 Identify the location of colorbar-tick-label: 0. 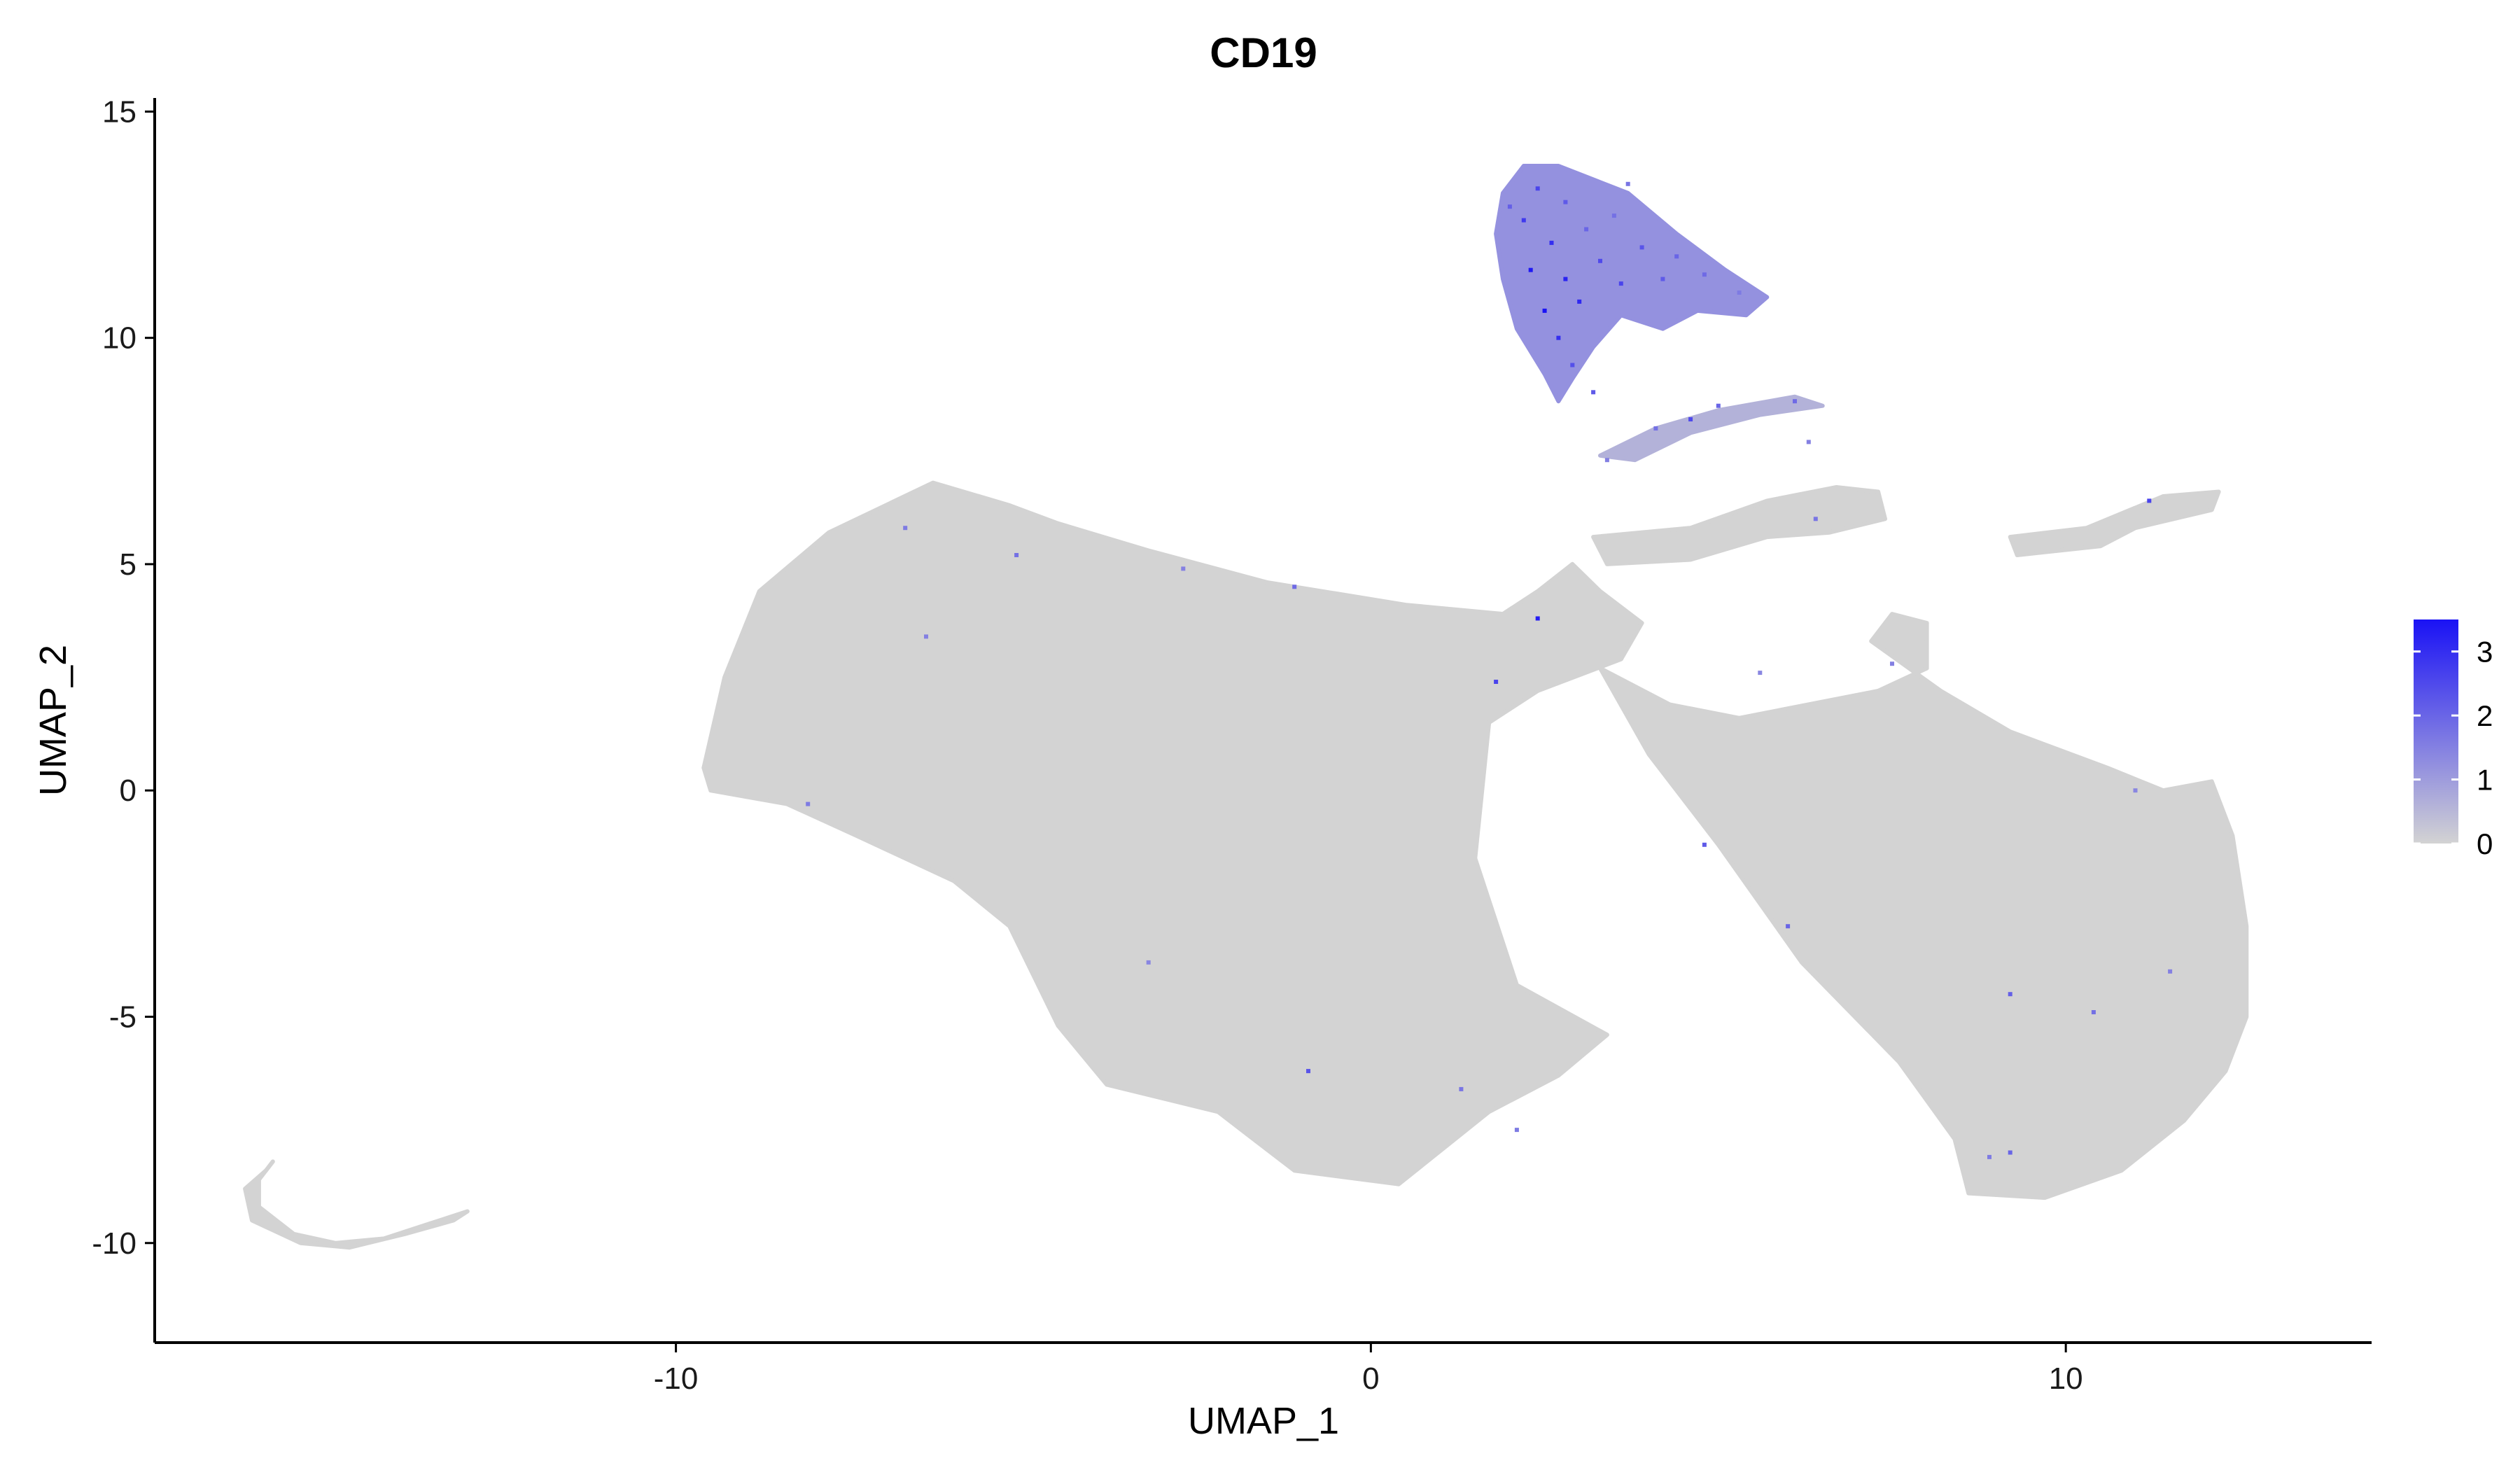
(2485, 843).